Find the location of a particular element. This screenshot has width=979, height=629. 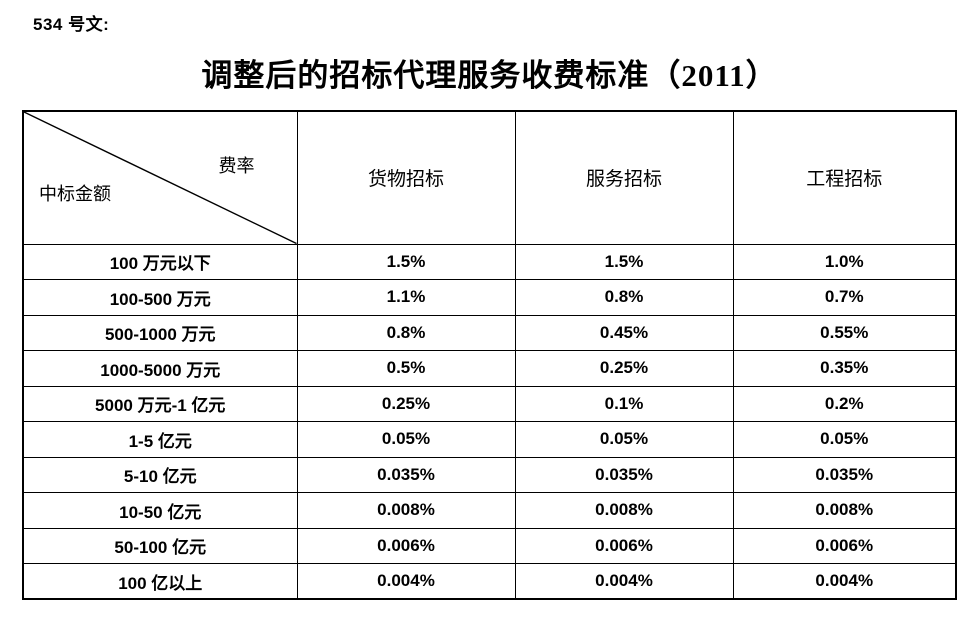

corner-label-amount: 中标金额 is located at coordinates (75, 193).